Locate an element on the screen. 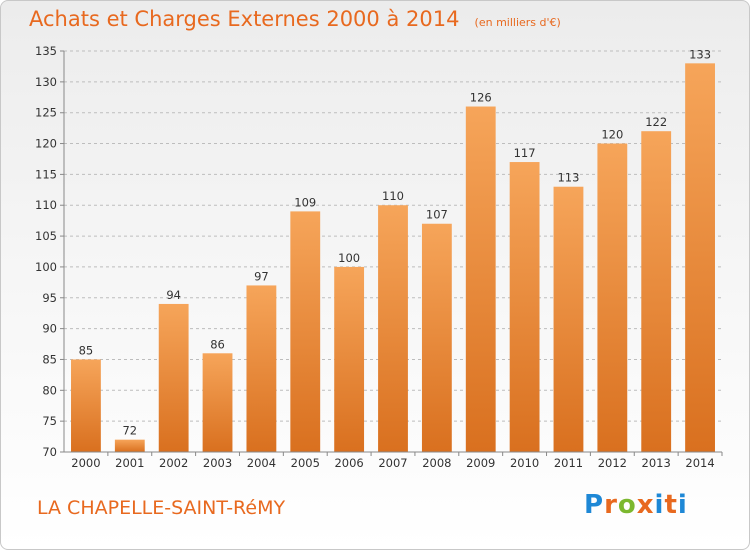  logo-letter: x is located at coordinates (645, 505).